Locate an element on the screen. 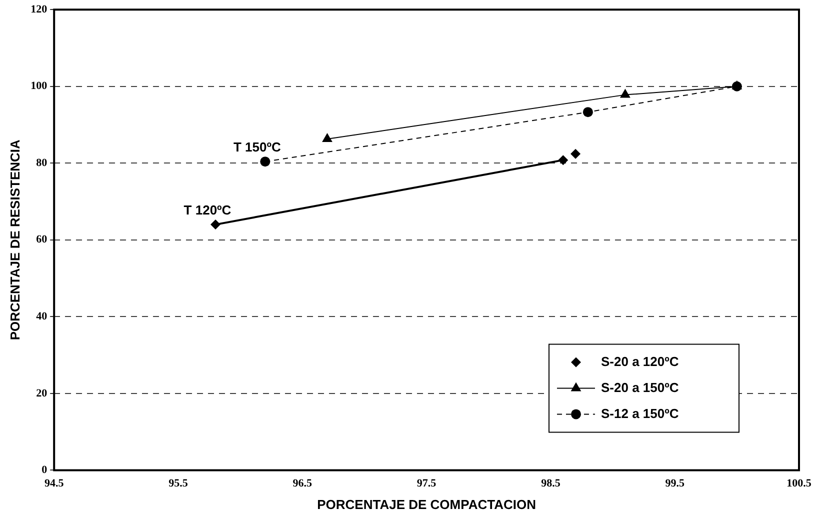  legend-label: S-20 a 150ºC is located at coordinates (640, 387).